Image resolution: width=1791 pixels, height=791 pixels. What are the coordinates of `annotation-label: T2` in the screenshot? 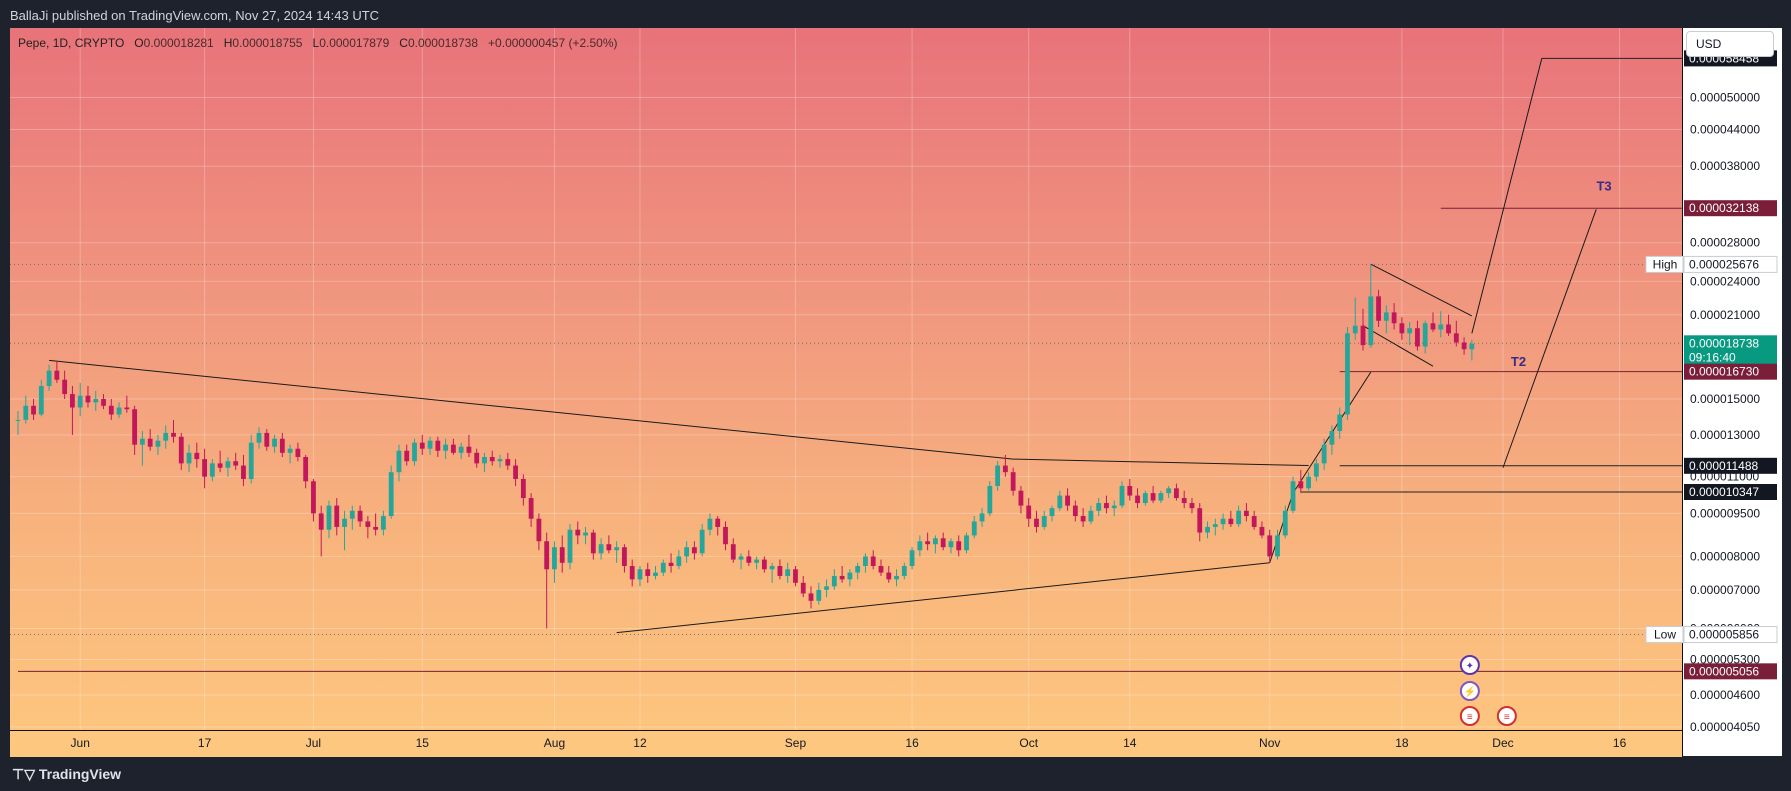 It's located at (1518, 361).